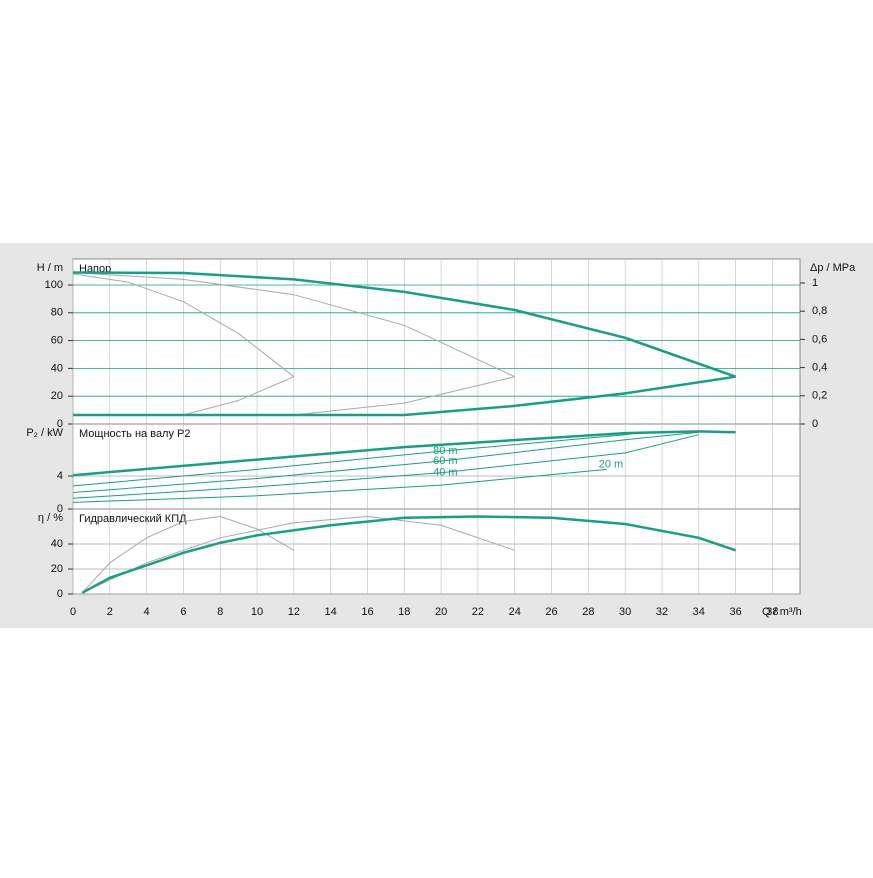 The height and width of the screenshot is (878, 873). I want to click on x-tick-label: 24, so click(515, 612).